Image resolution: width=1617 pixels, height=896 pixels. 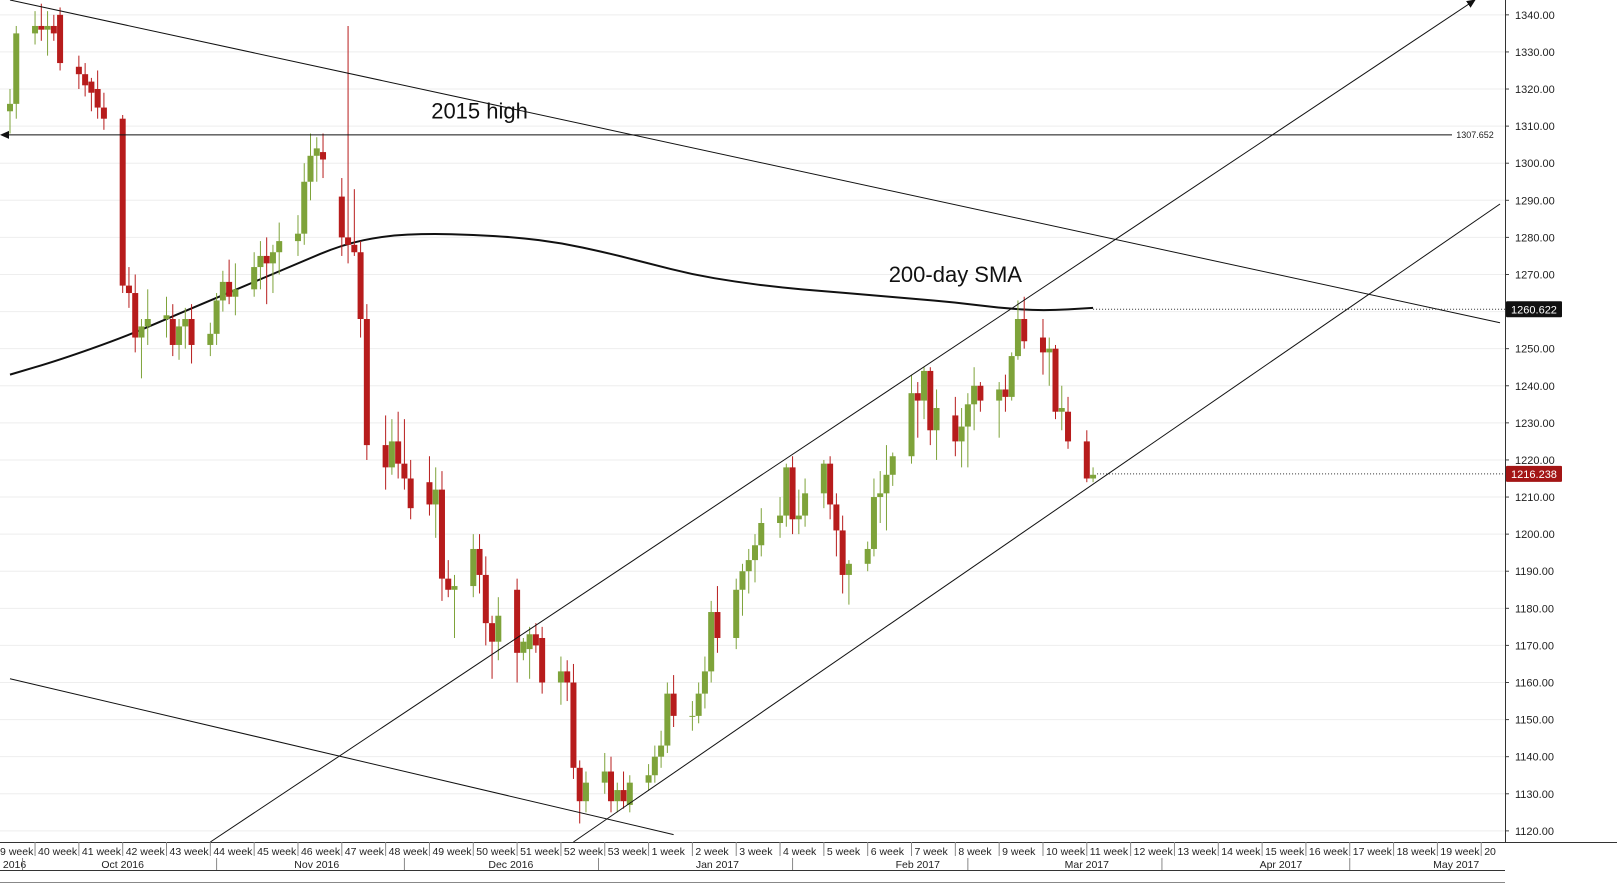 I want to click on y-tick-label: 1120.00, so click(x=1534, y=832).